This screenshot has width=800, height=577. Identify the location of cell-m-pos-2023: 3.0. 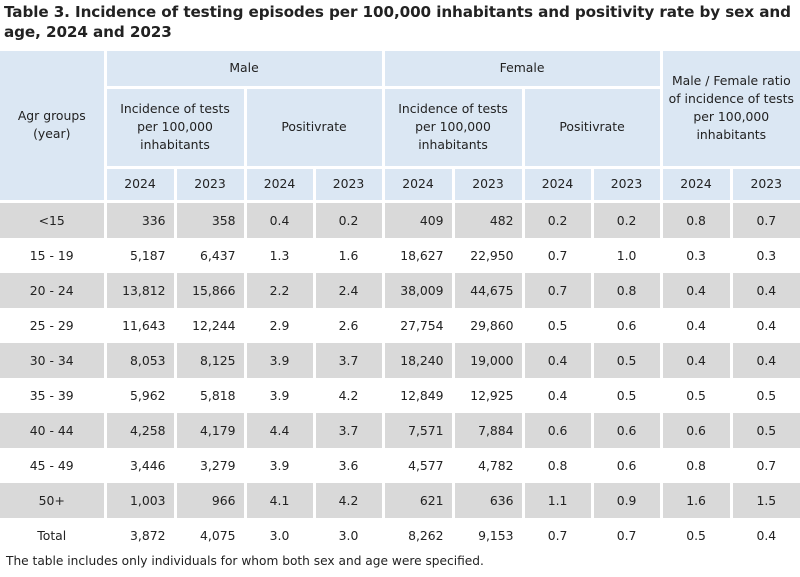
(349, 535).